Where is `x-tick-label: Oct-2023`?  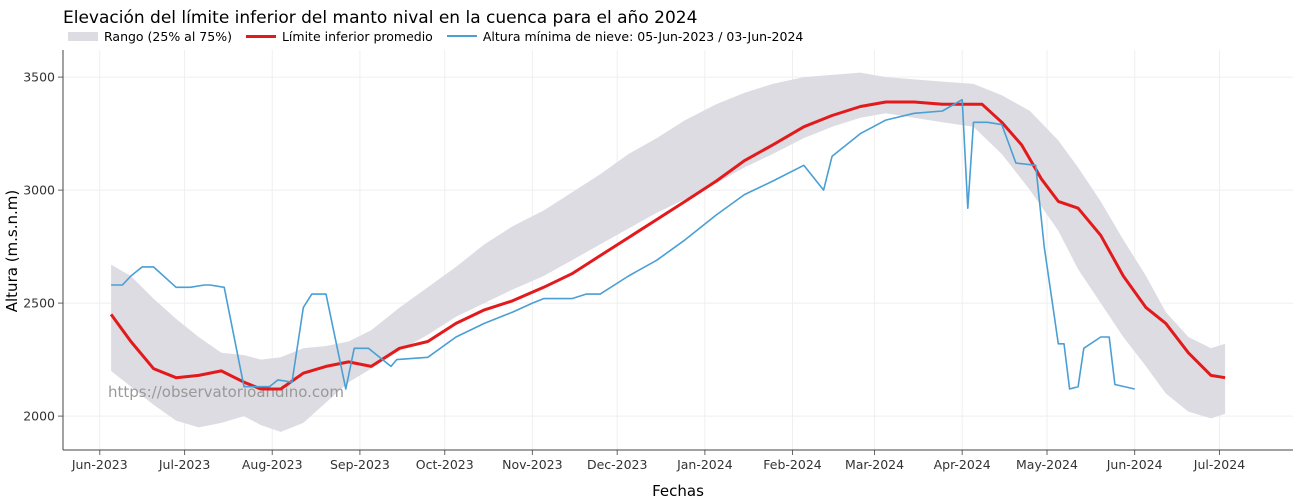 x-tick-label: Oct-2023 is located at coordinates (445, 464).